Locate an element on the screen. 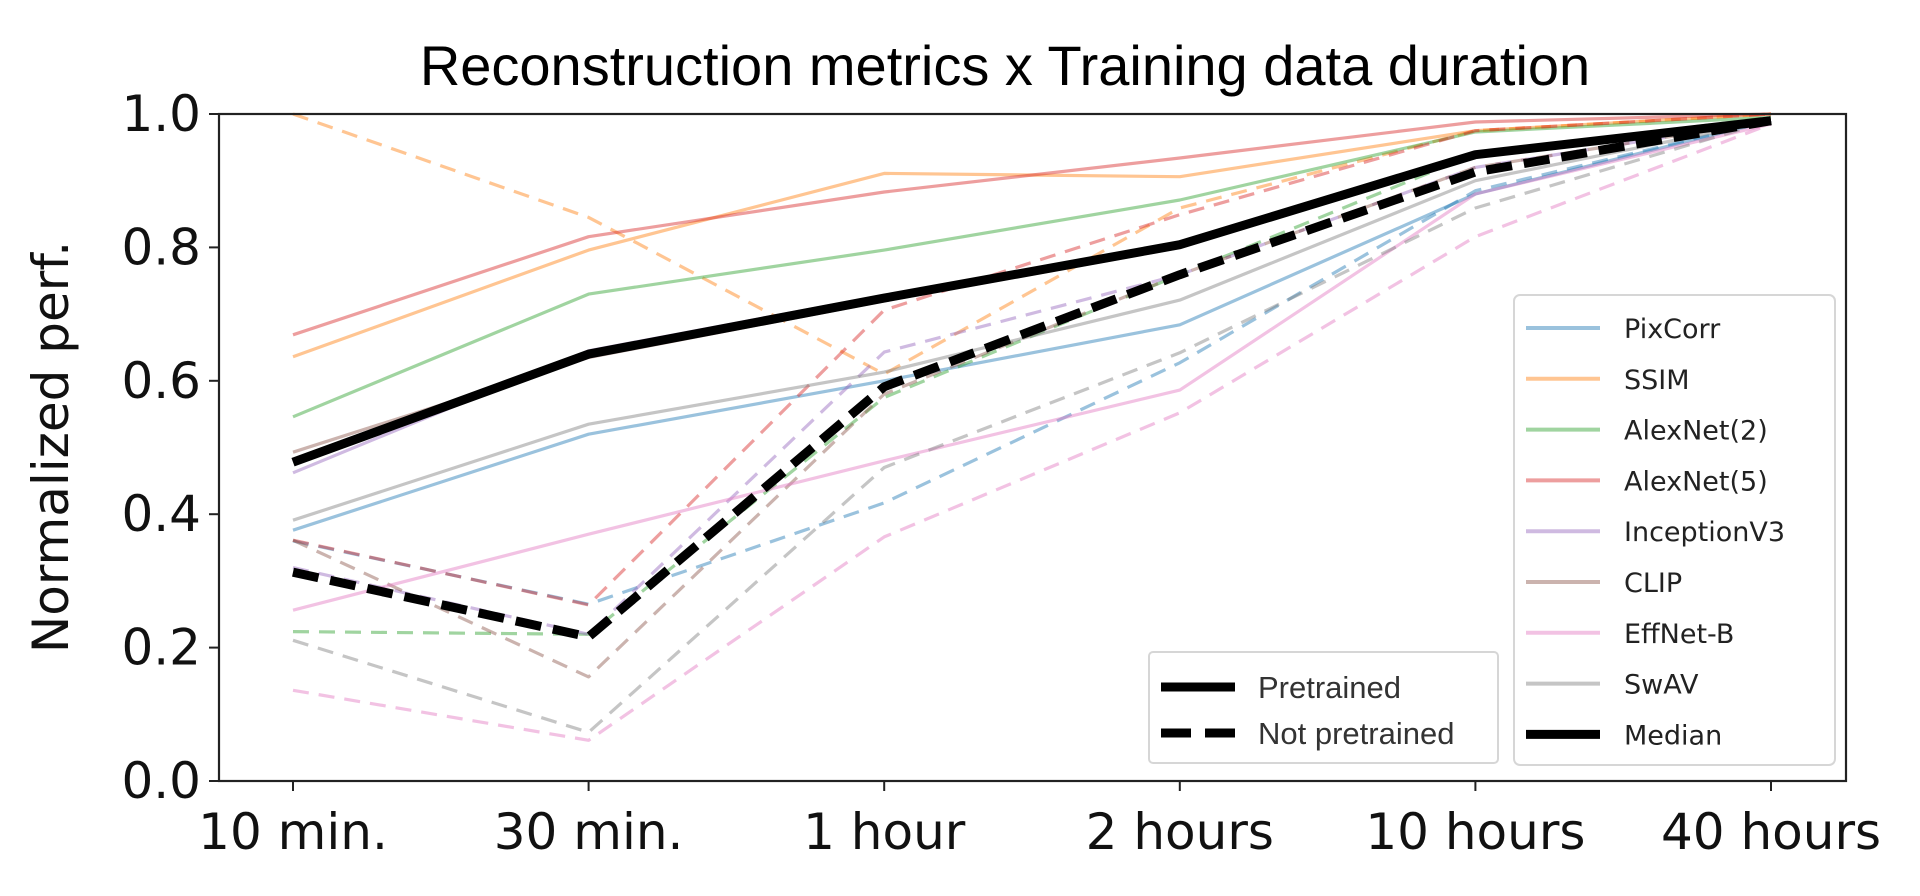  legend-label: AlexNet(5) is located at coordinates (1696, 481).